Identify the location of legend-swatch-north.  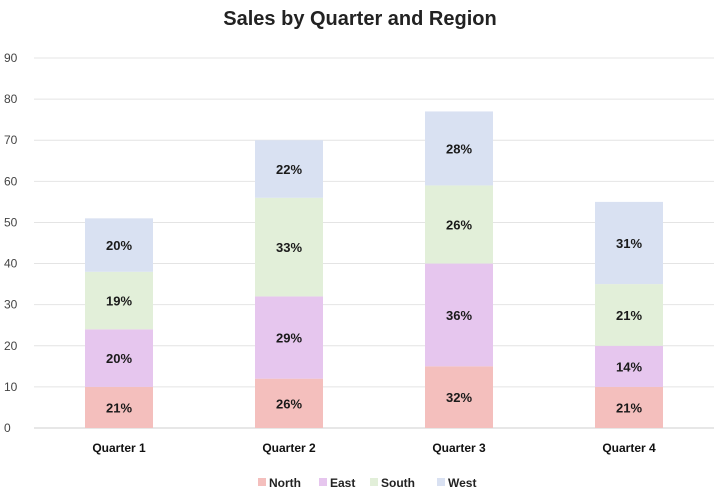
(262, 482).